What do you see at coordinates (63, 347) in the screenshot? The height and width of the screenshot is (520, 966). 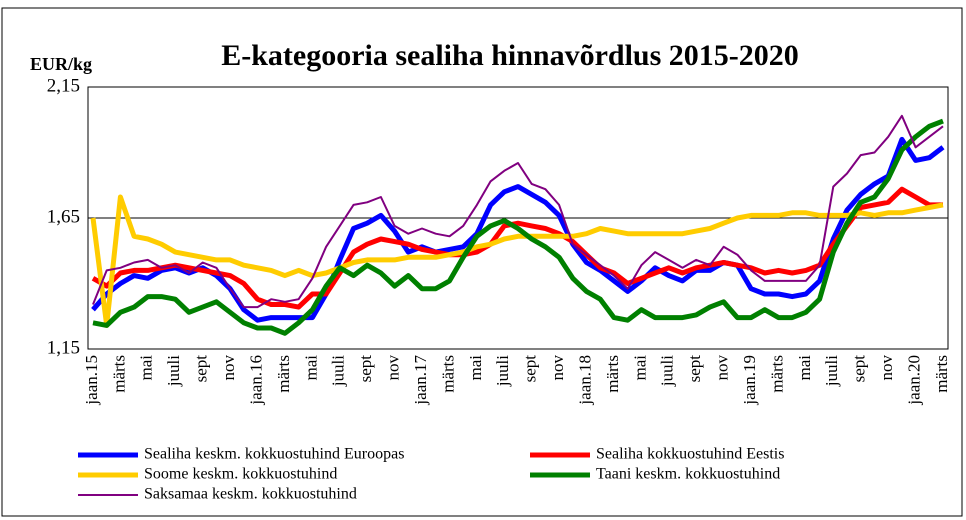 I see `y-tick-label: 1,15` at bounding box center [63, 347].